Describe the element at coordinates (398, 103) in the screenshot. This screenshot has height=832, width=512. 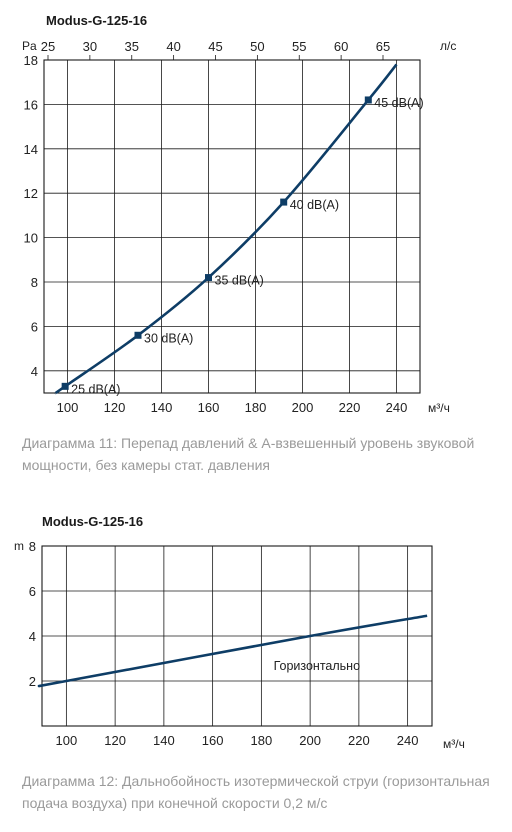
I see `chart1-marker-label: 45 dB(A)` at that location.